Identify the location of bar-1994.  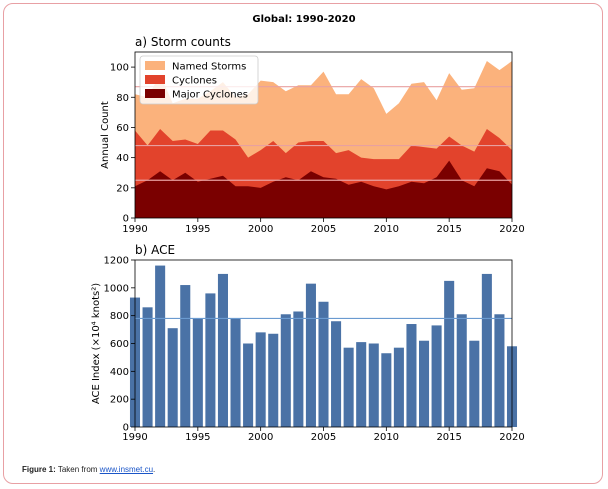
(185, 356).